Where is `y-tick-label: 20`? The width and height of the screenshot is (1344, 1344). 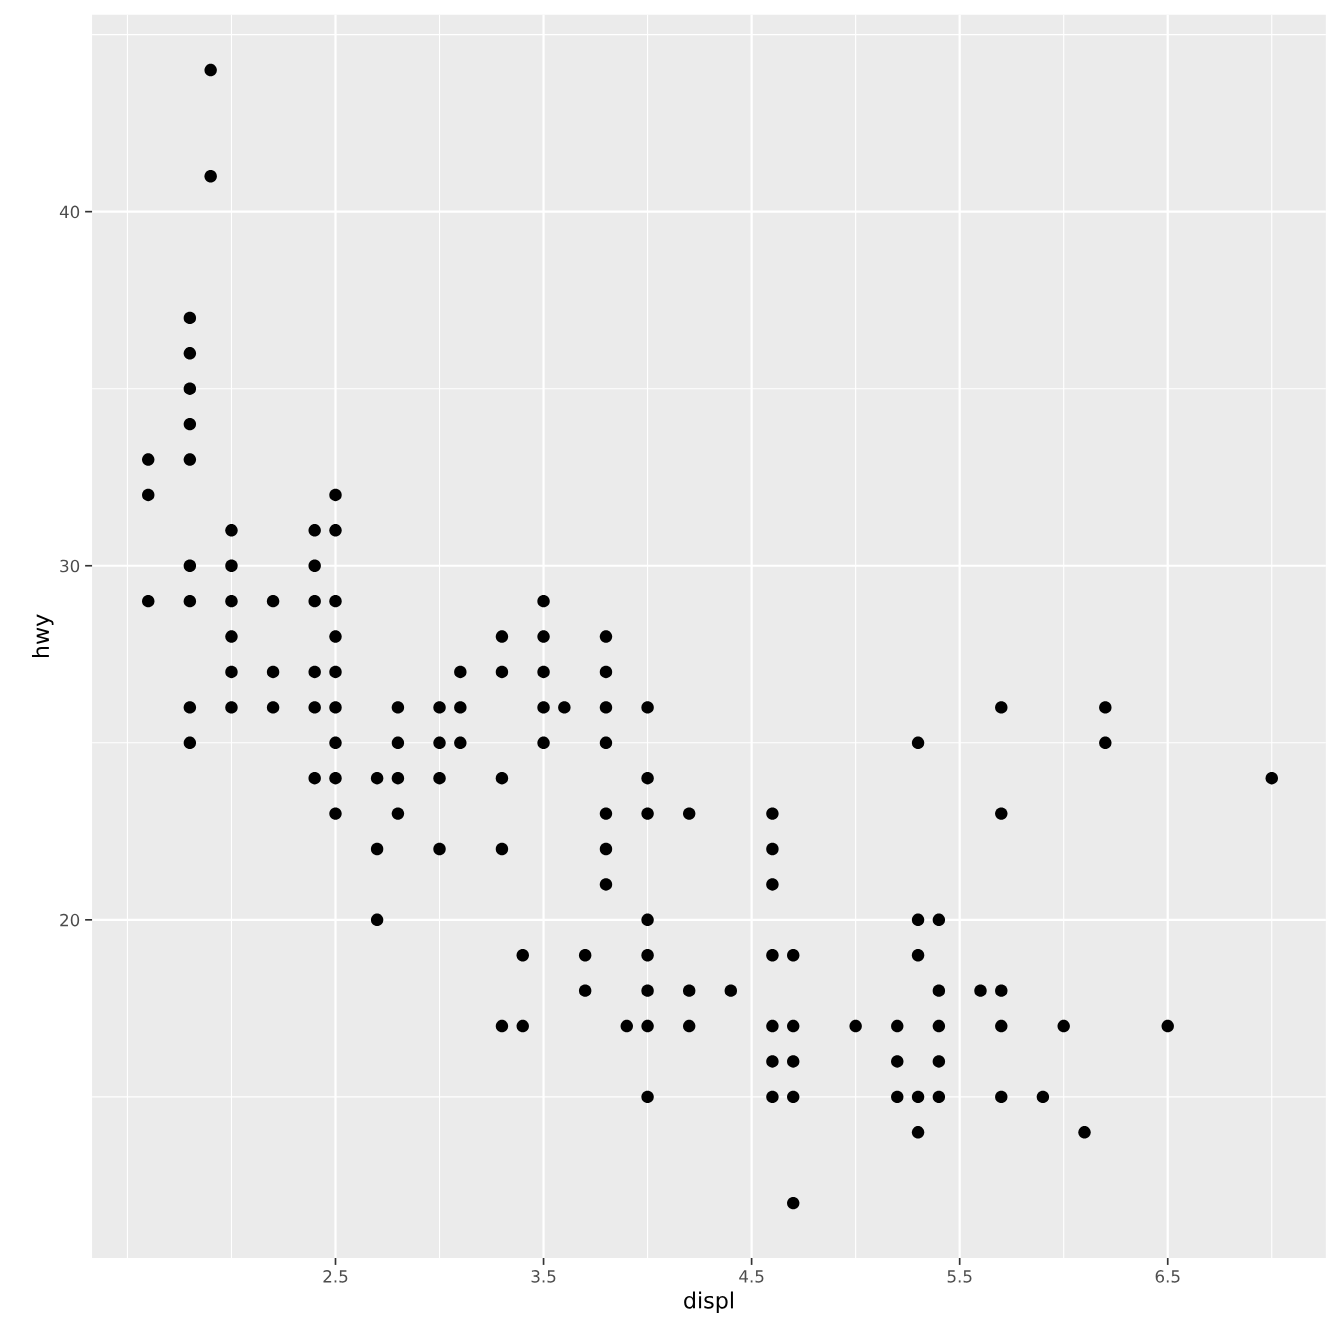 y-tick-label: 20 is located at coordinates (70, 920).